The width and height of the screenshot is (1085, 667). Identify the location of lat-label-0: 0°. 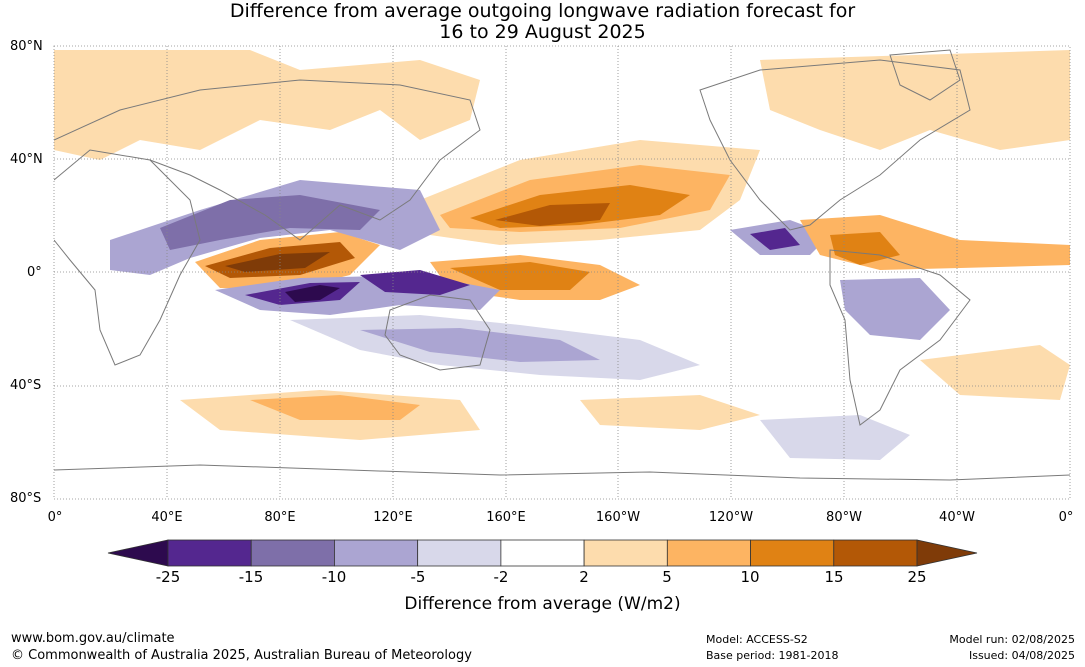
(34, 272).